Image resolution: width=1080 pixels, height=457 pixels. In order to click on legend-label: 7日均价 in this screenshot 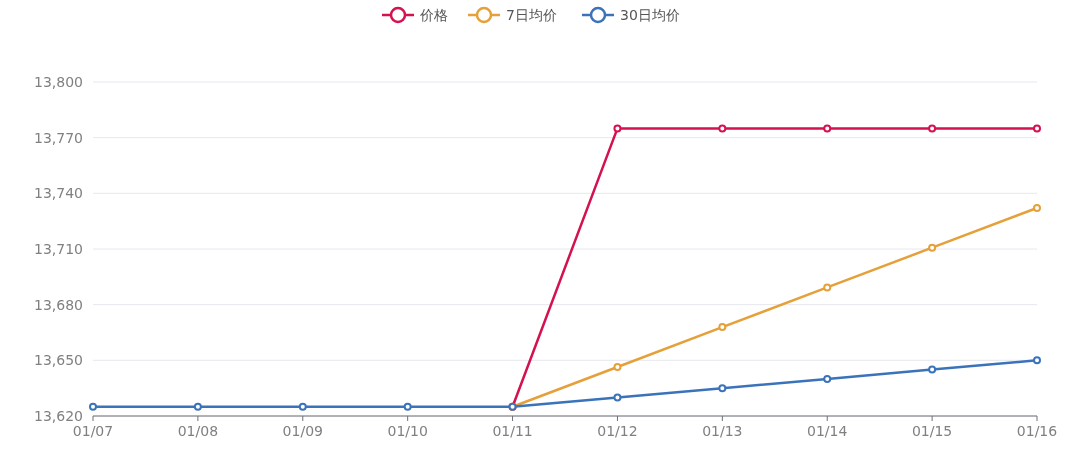, I will do `click(531, 14)`.